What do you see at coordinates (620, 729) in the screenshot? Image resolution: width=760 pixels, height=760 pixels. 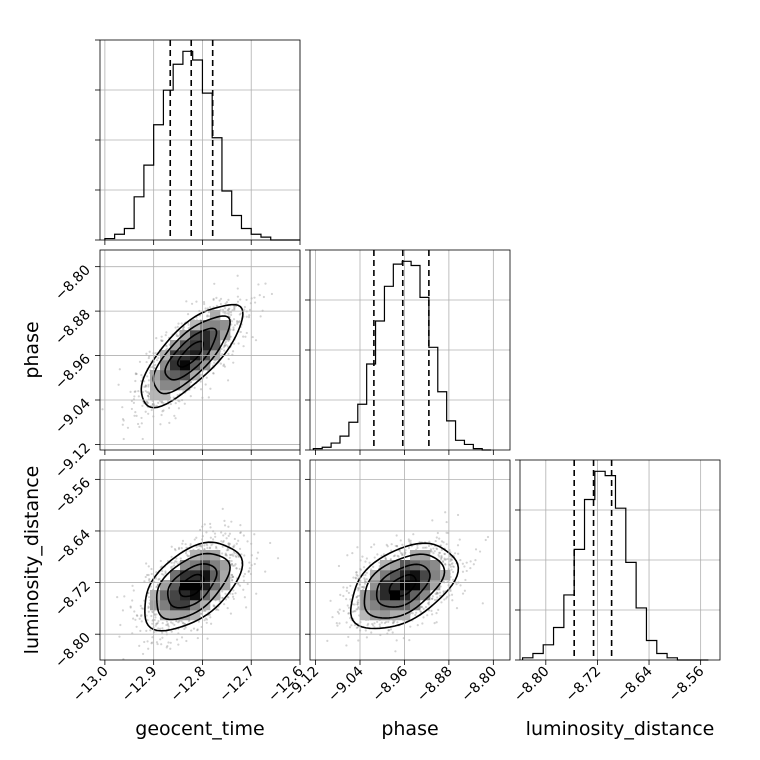 I see `x-axis-label-luminosity-distance: luminosity_distance` at bounding box center [620, 729].